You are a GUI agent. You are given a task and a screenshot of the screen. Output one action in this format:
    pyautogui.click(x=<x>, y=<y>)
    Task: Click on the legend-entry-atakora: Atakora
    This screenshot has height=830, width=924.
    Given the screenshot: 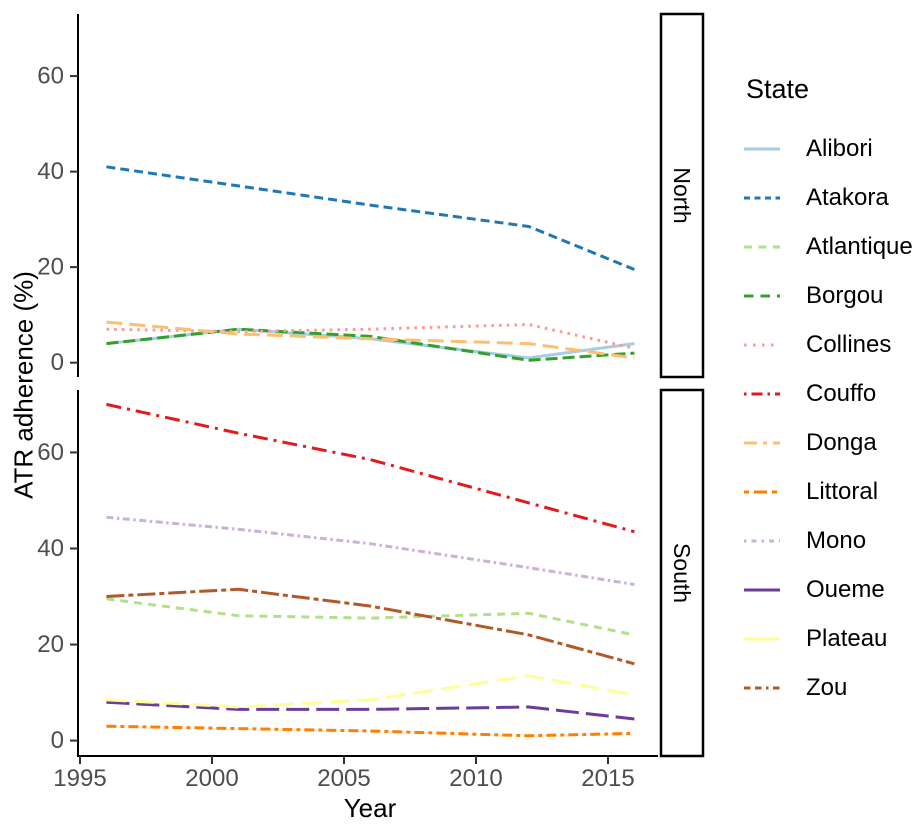 What is the action you would take?
    pyautogui.click(x=833, y=198)
    